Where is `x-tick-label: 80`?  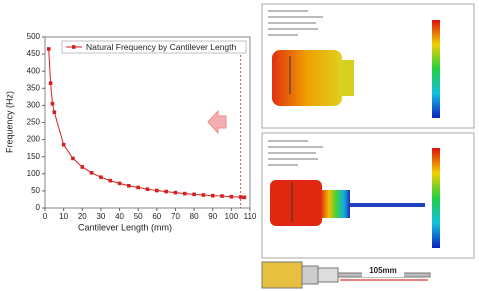 x-tick-label: 80 is located at coordinates (194, 216).